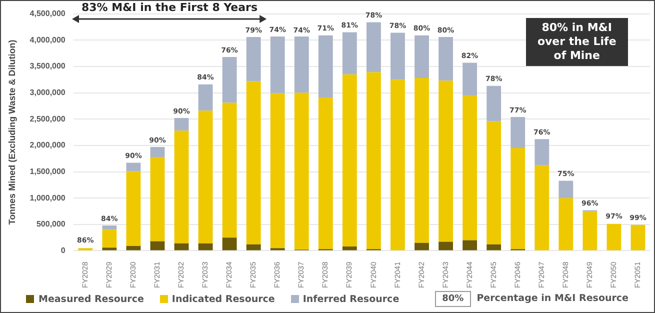 This screenshot has width=655, height=313. What do you see at coordinates (48, 119) in the screenshot?
I see `y-tick-label: 2,500,000` at bounding box center [48, 119].